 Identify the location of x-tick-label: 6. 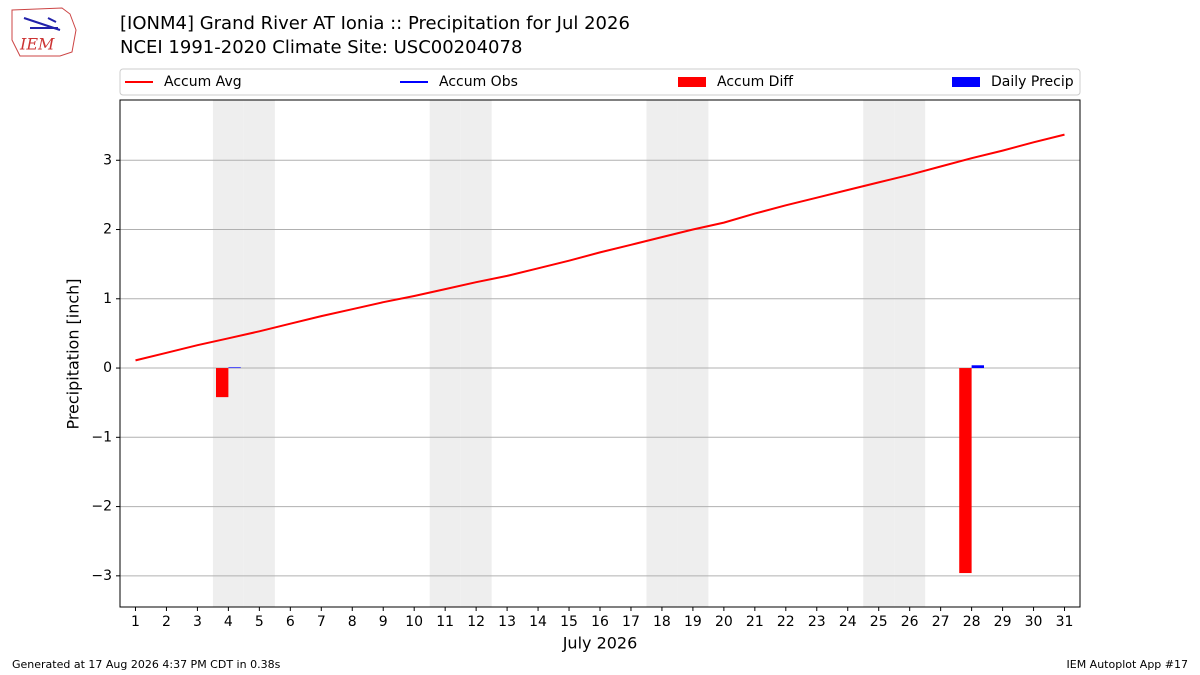
(290, 622).